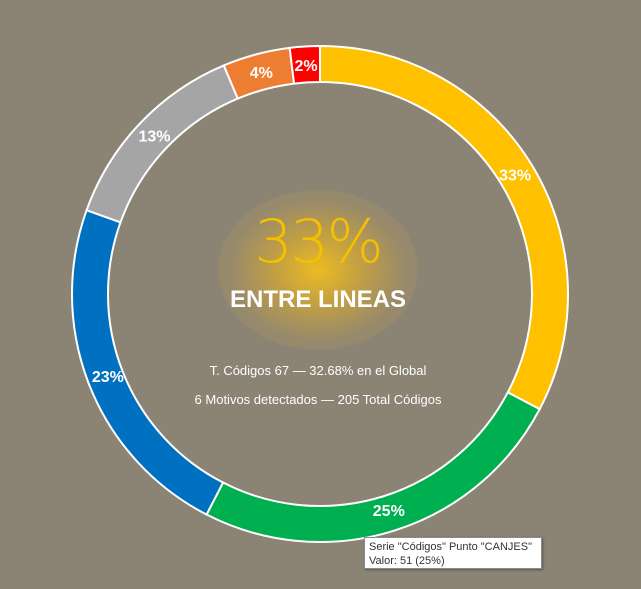 This screenshot has height=589, width=641. I want to click on center-title: ENTRE LINEAS, so click(317, 299).